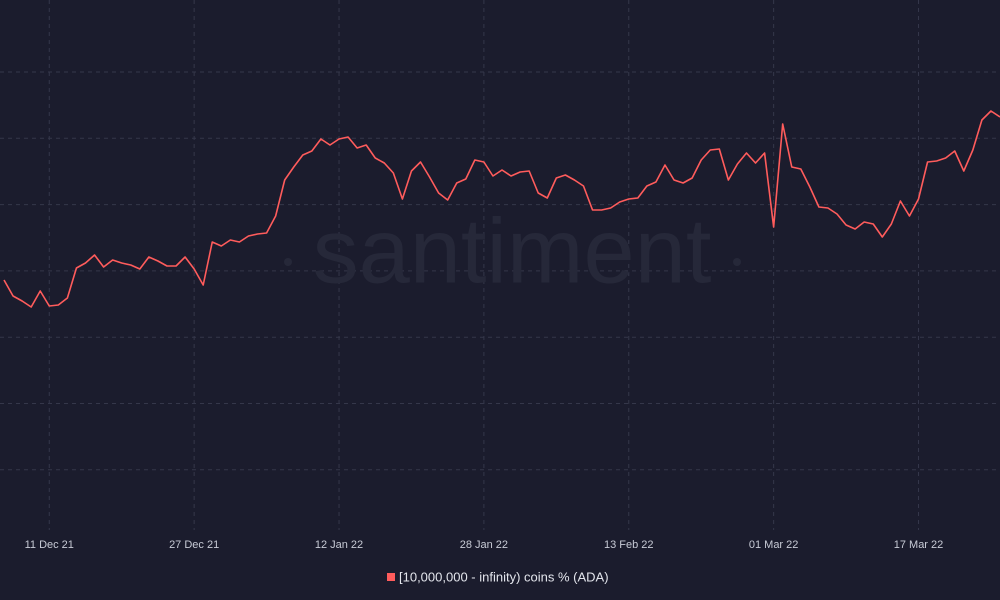  Describe the element at coordinates (484, 545) in the screenshot. I see `x-tick-label: 28 Jan 22` at that location.